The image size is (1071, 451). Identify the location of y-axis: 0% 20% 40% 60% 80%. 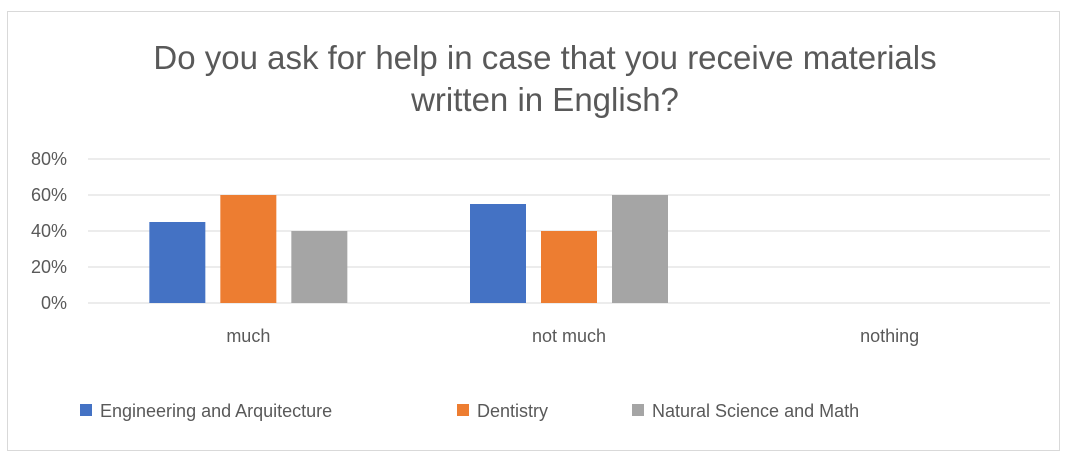
(49, 231).